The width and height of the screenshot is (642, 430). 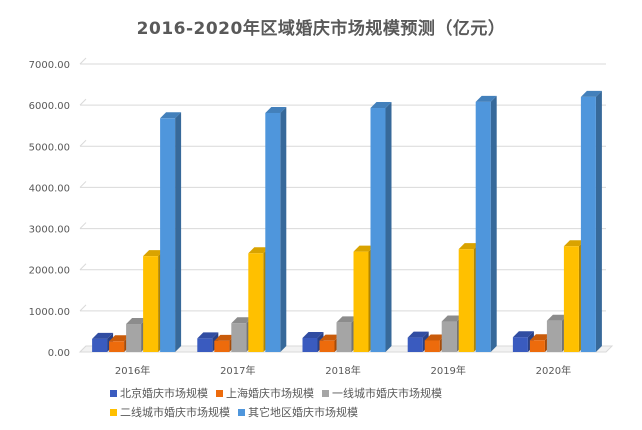 What do you see at coordinates (175, 412) in the screenshot?
I see `legend-label: 二线城市婚庆市场规模` at bounding box center [175, 412].